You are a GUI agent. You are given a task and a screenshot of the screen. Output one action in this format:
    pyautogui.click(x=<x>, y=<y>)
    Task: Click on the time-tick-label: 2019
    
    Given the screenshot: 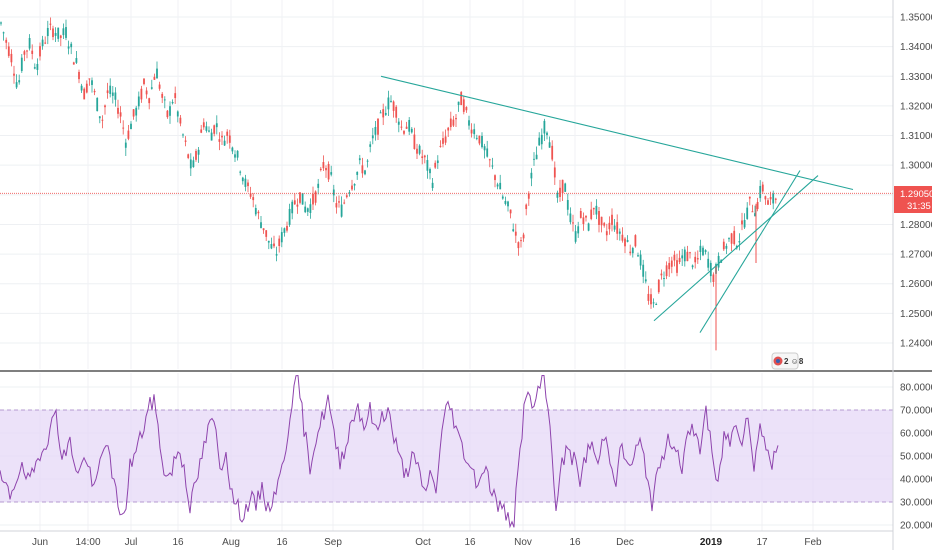 What is the action you would take?
    pyautogui.click(x=711, y=542)
    